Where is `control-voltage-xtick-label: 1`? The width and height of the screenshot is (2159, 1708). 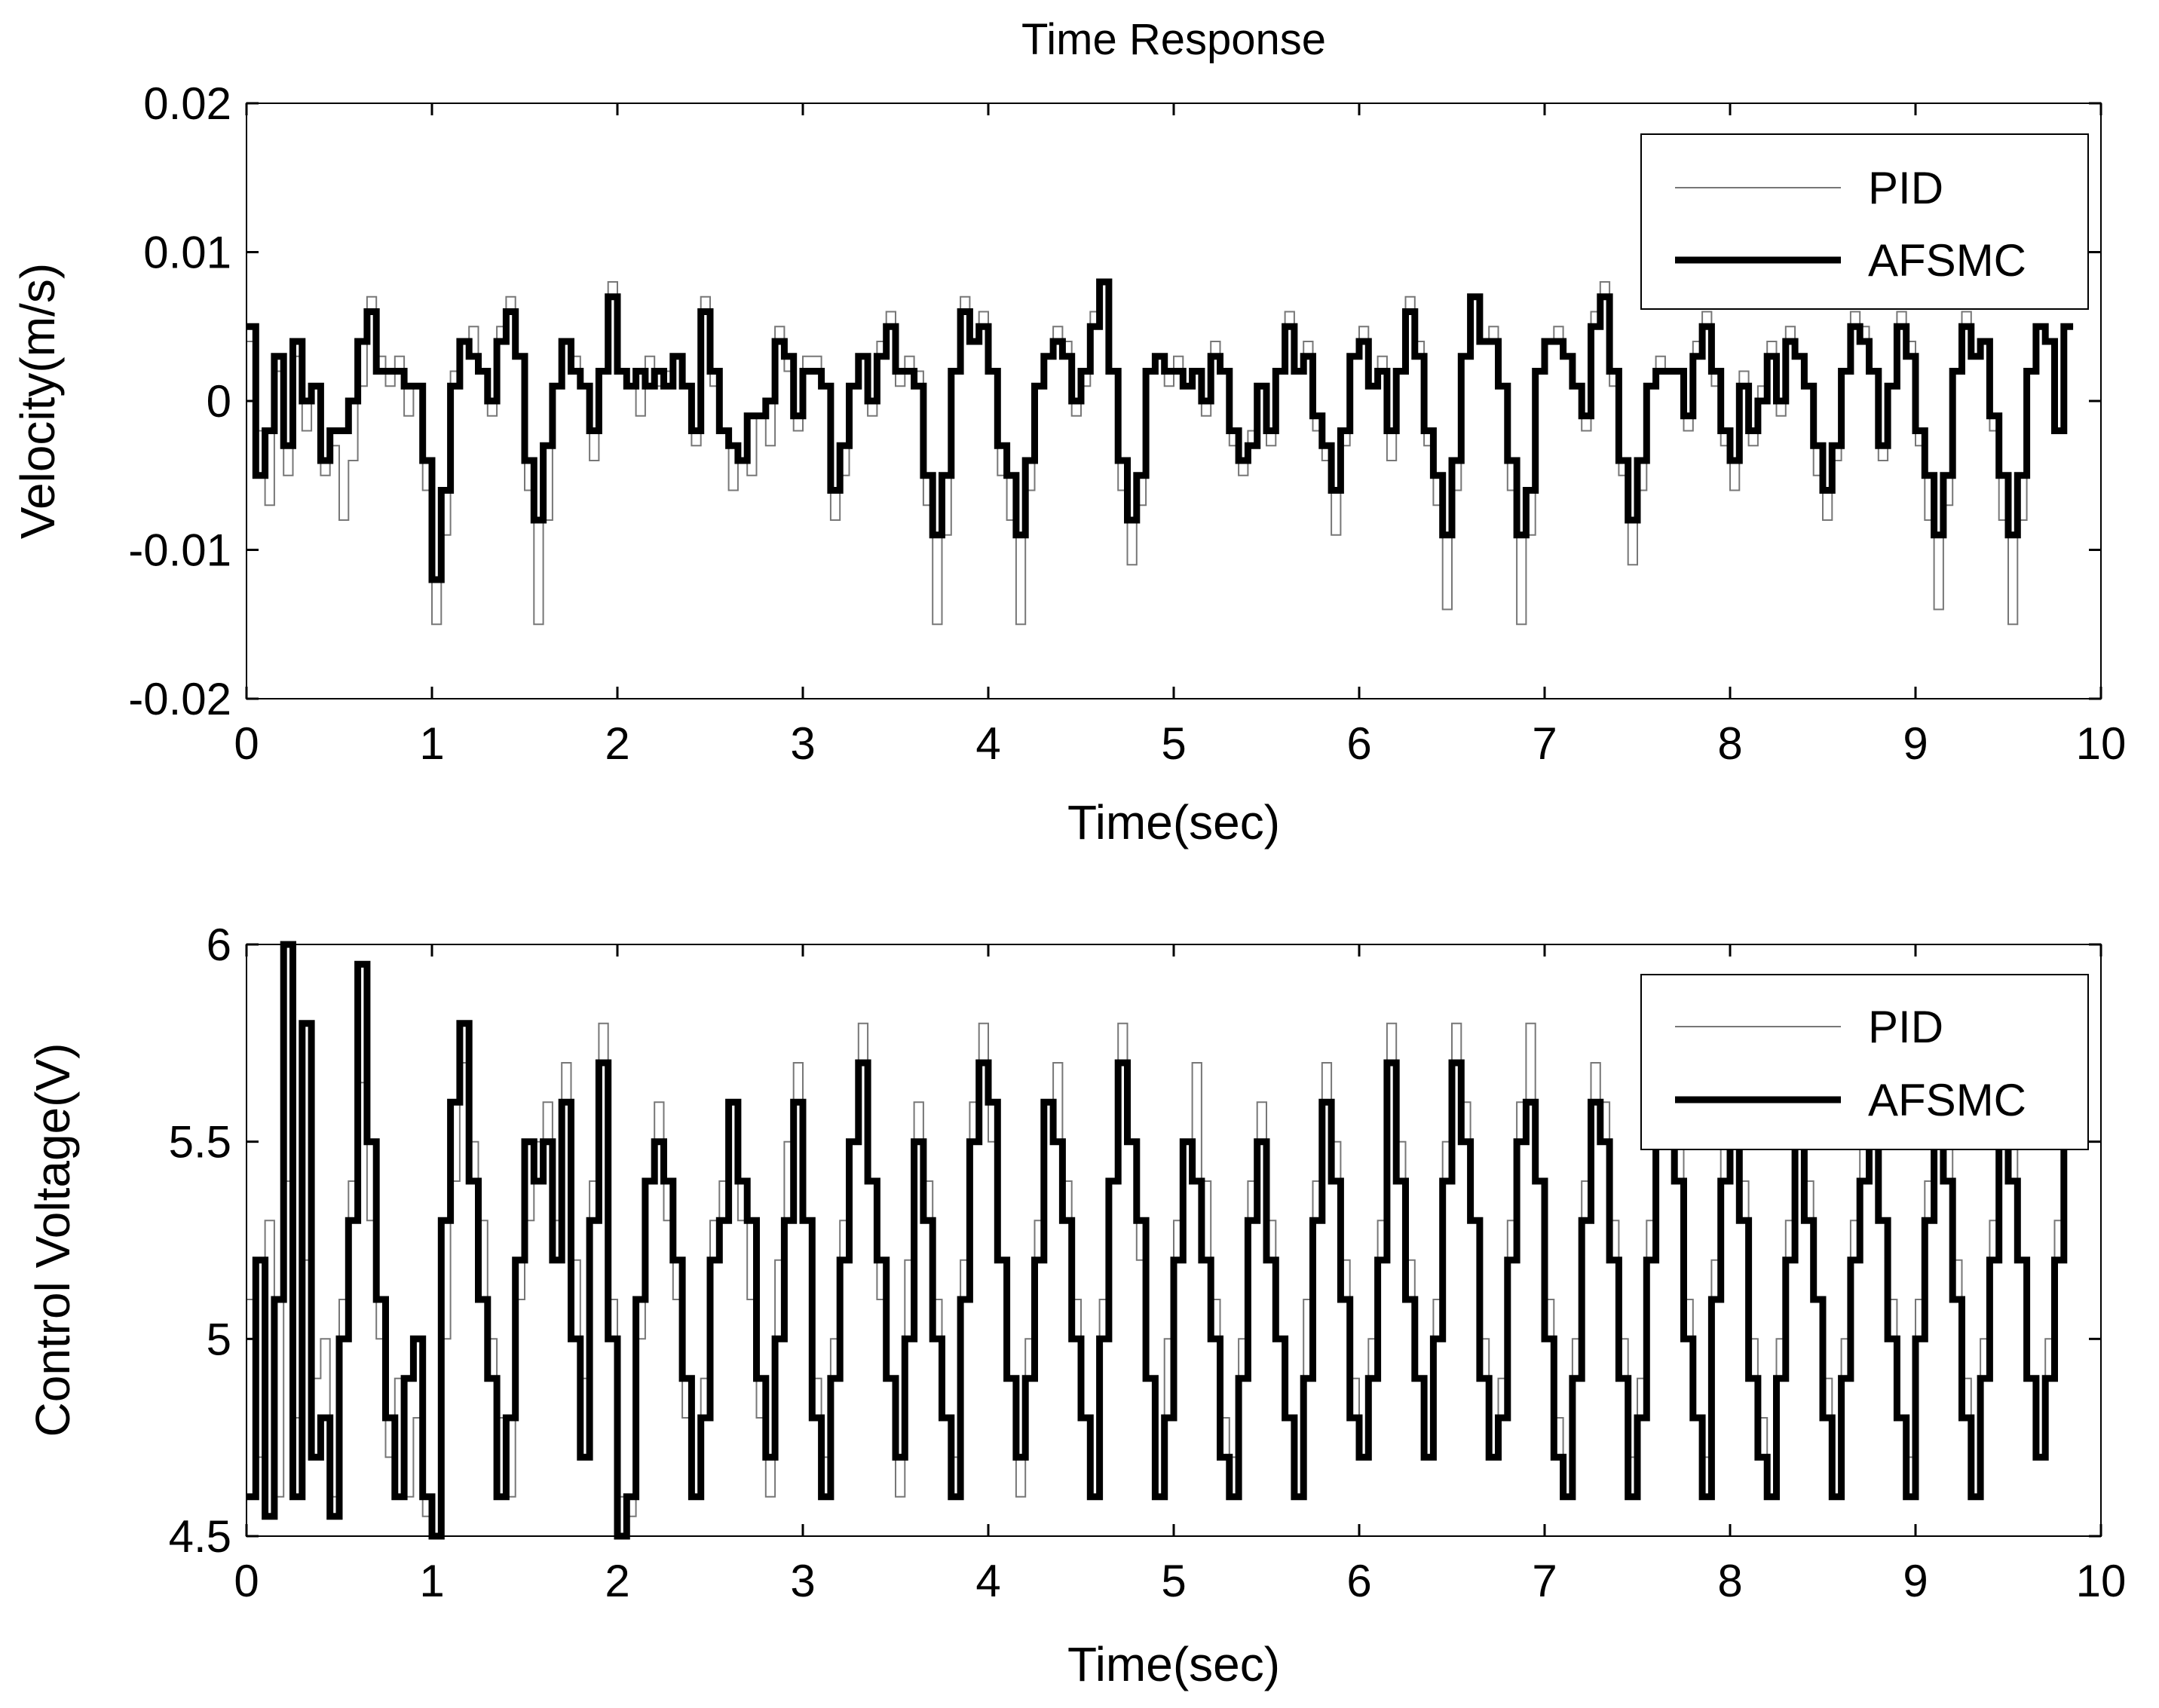 control-voltage-xtick-label: 1 is located at coordinates (431, 1581).